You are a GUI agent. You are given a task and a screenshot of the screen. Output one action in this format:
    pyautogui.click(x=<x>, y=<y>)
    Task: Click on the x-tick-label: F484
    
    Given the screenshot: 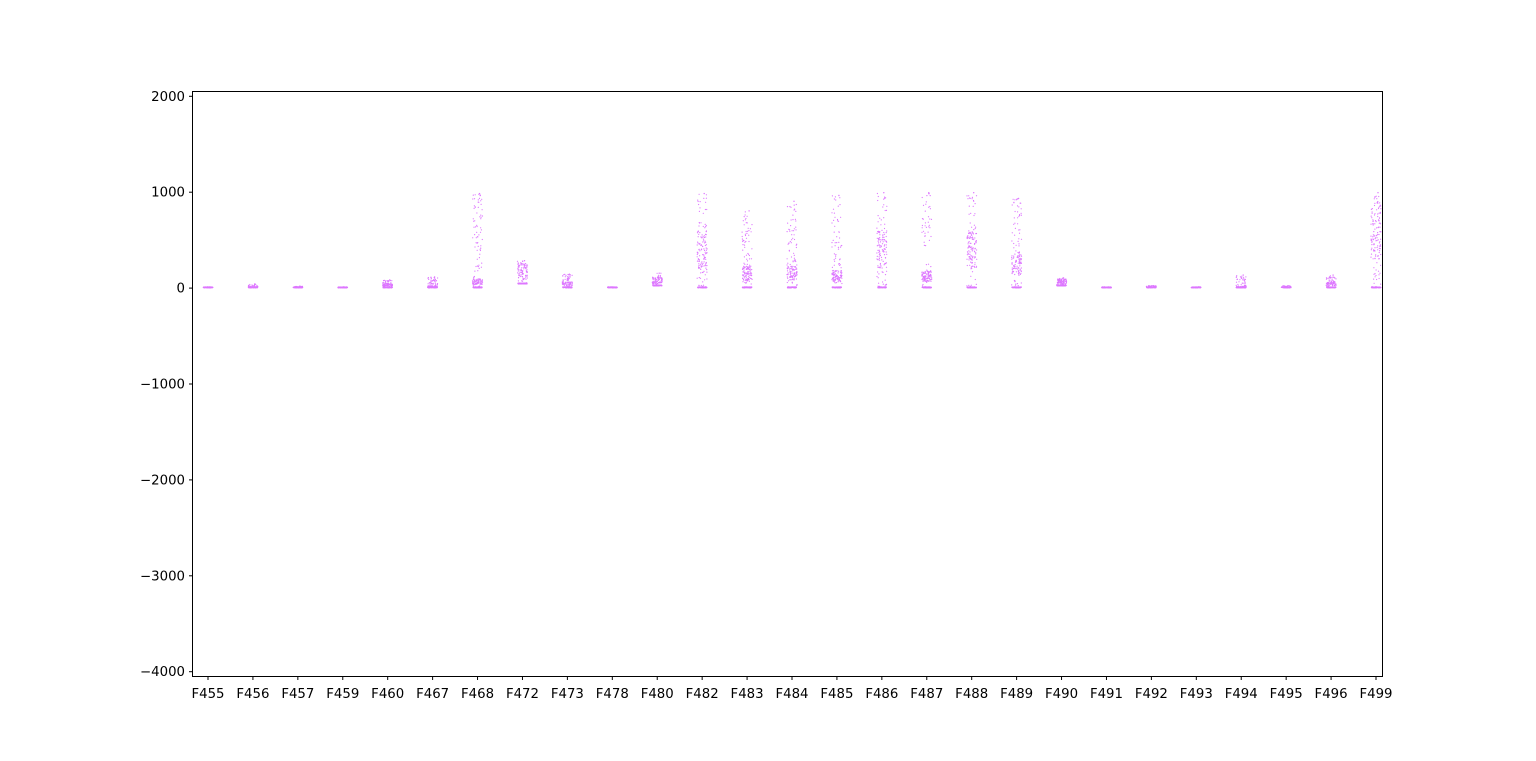 What is the action you would take?
    pyautogui.click(x=791, y=694)
    